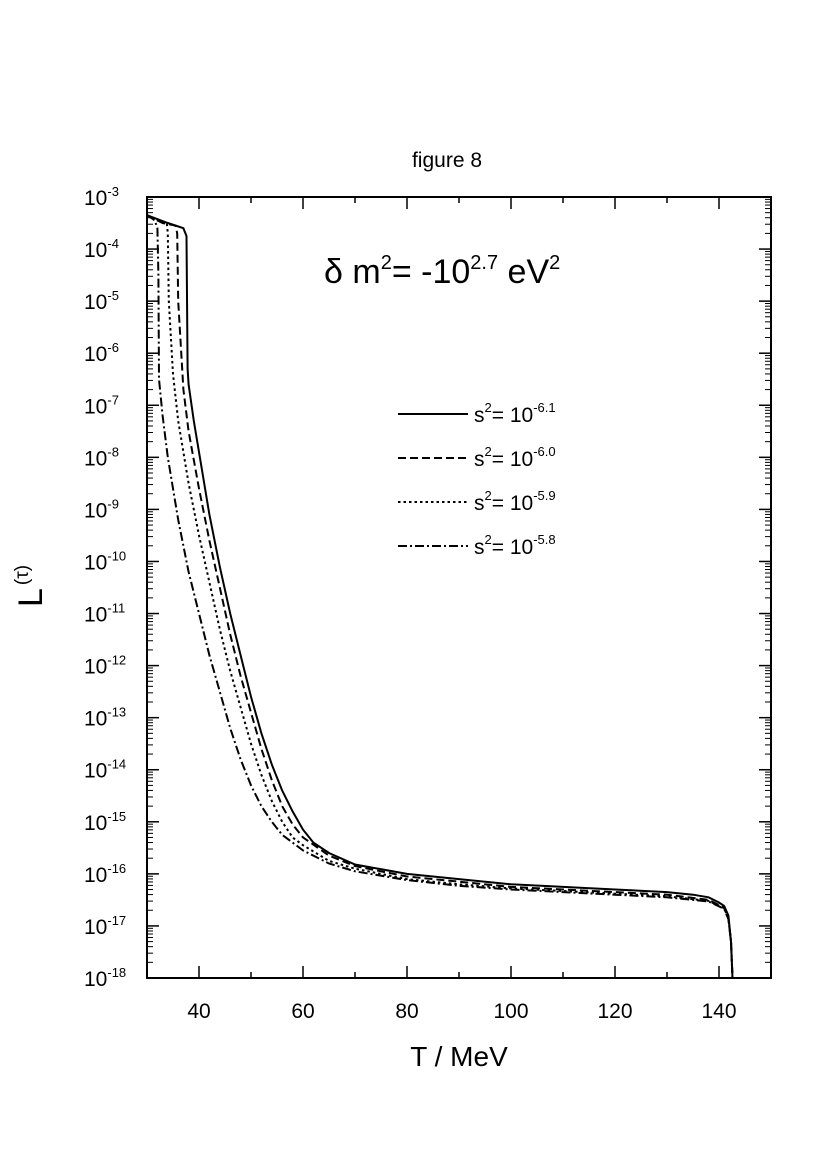 This screenshot has height=1173, width=817. What do you see at coordinates (105, 666) in the screenshot?
I see `y-tick-label: 10⁻¹²` at bounding box center [105, 666].